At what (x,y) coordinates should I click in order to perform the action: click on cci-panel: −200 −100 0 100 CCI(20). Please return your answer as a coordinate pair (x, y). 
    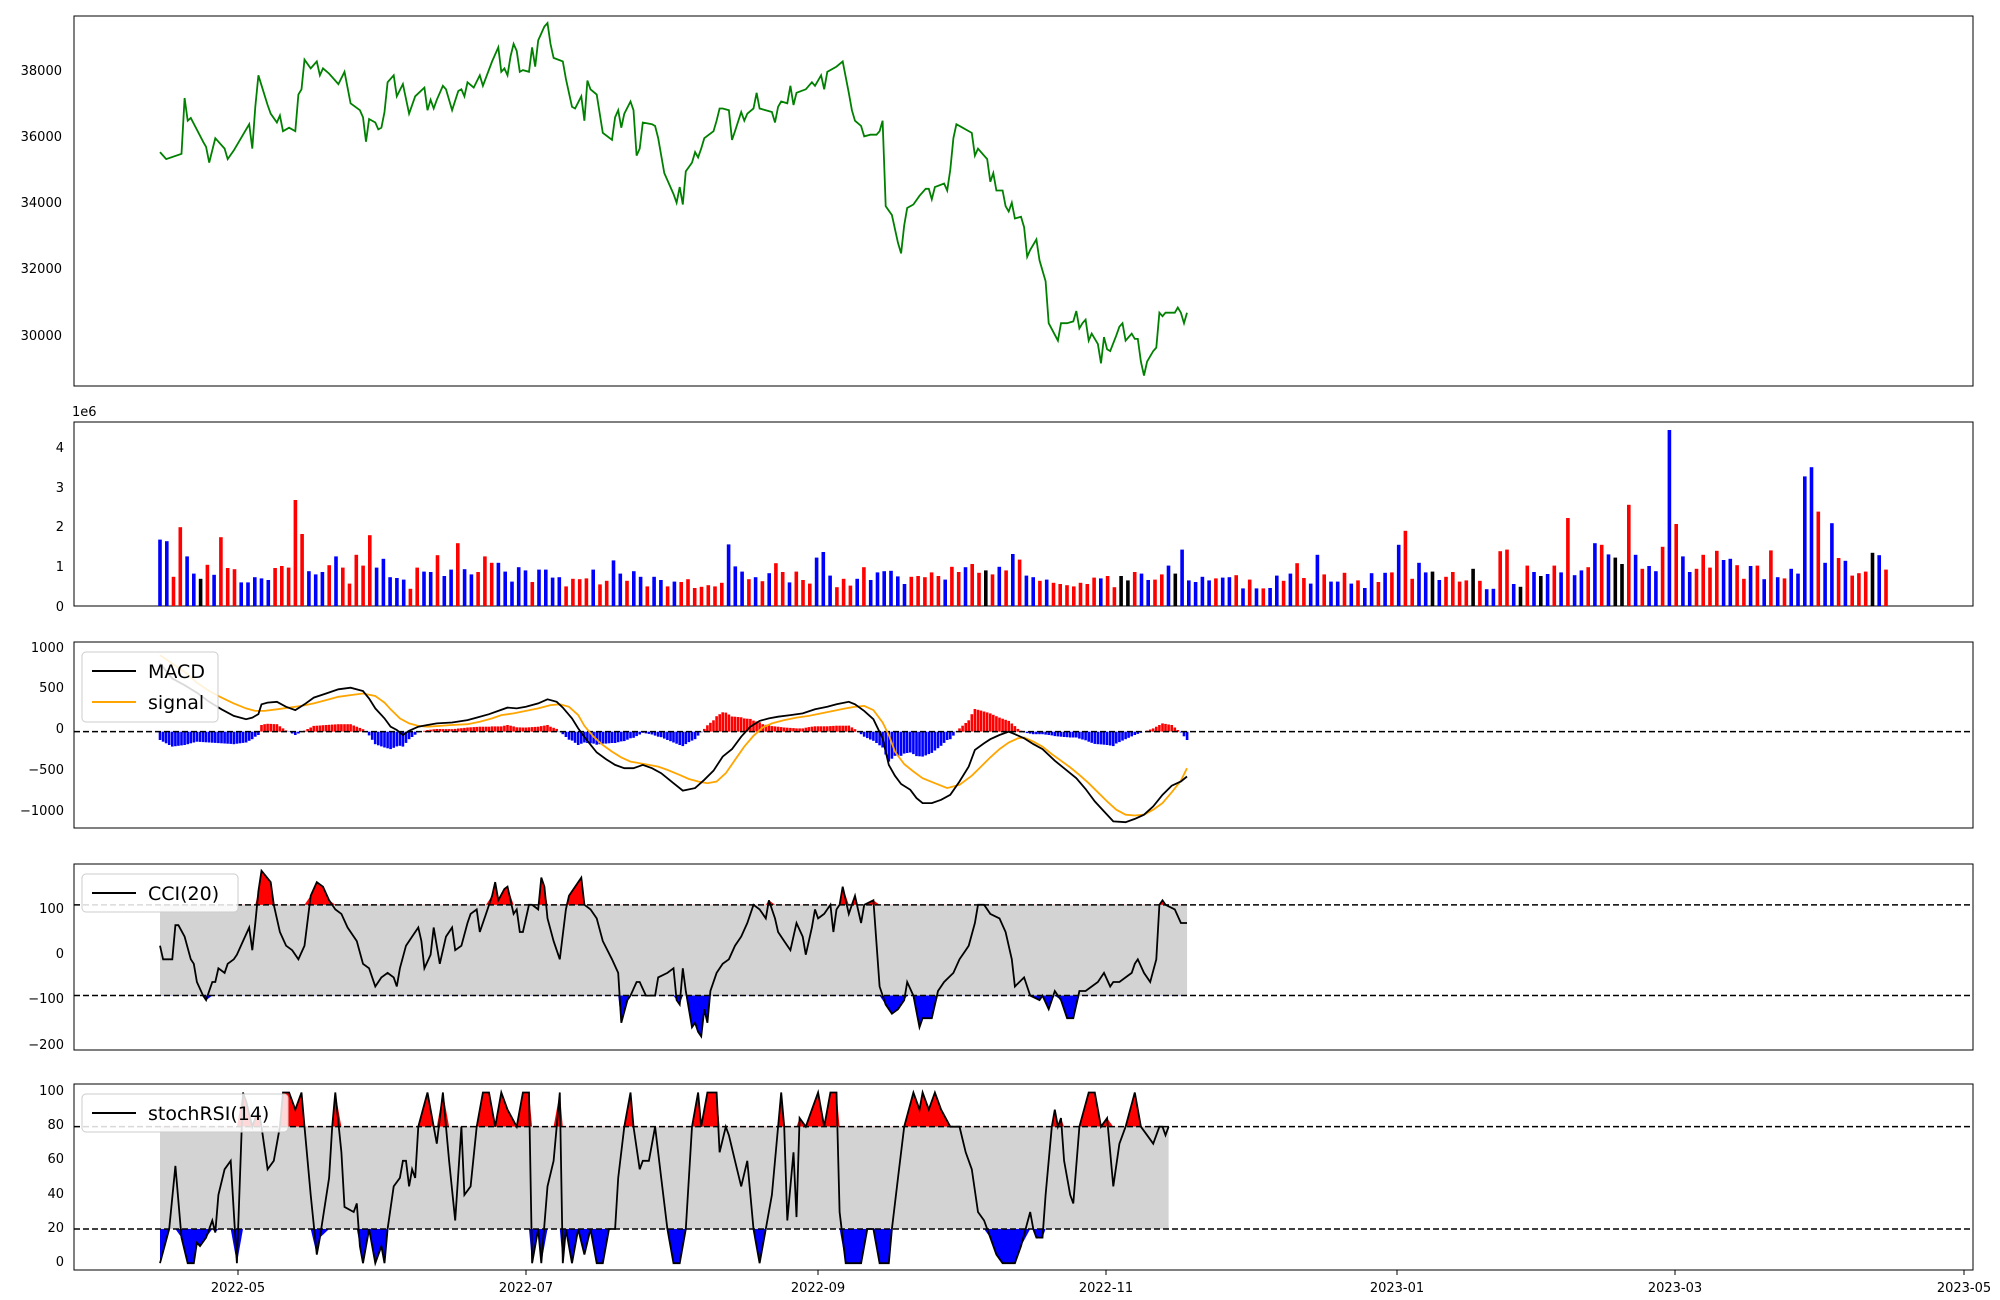
    Looking at the image, I should click on (1001, 958).